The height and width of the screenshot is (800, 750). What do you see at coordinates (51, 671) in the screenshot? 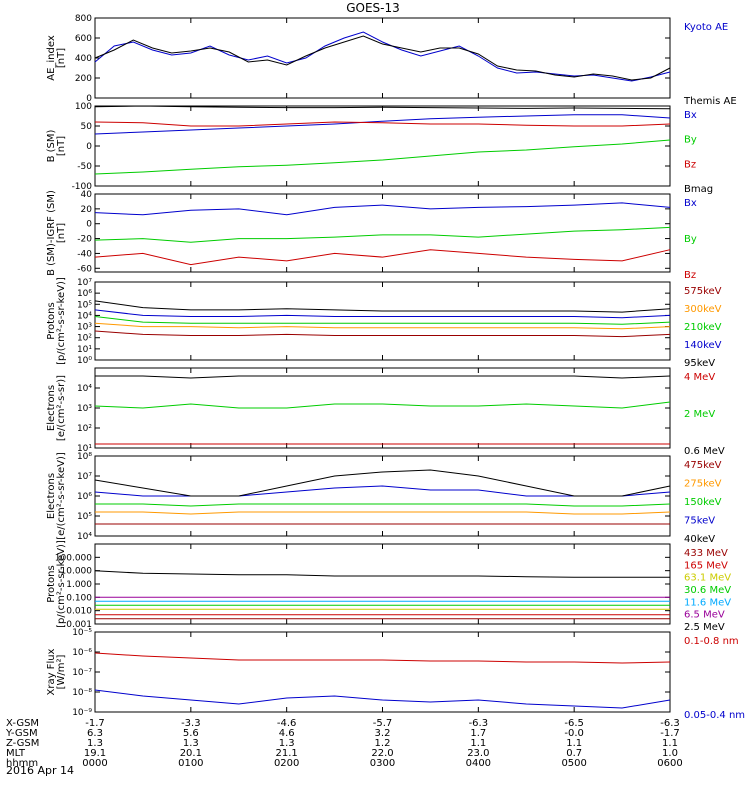
I see `y-axis-label: Xray Flux` at bounding box center [51, 671].